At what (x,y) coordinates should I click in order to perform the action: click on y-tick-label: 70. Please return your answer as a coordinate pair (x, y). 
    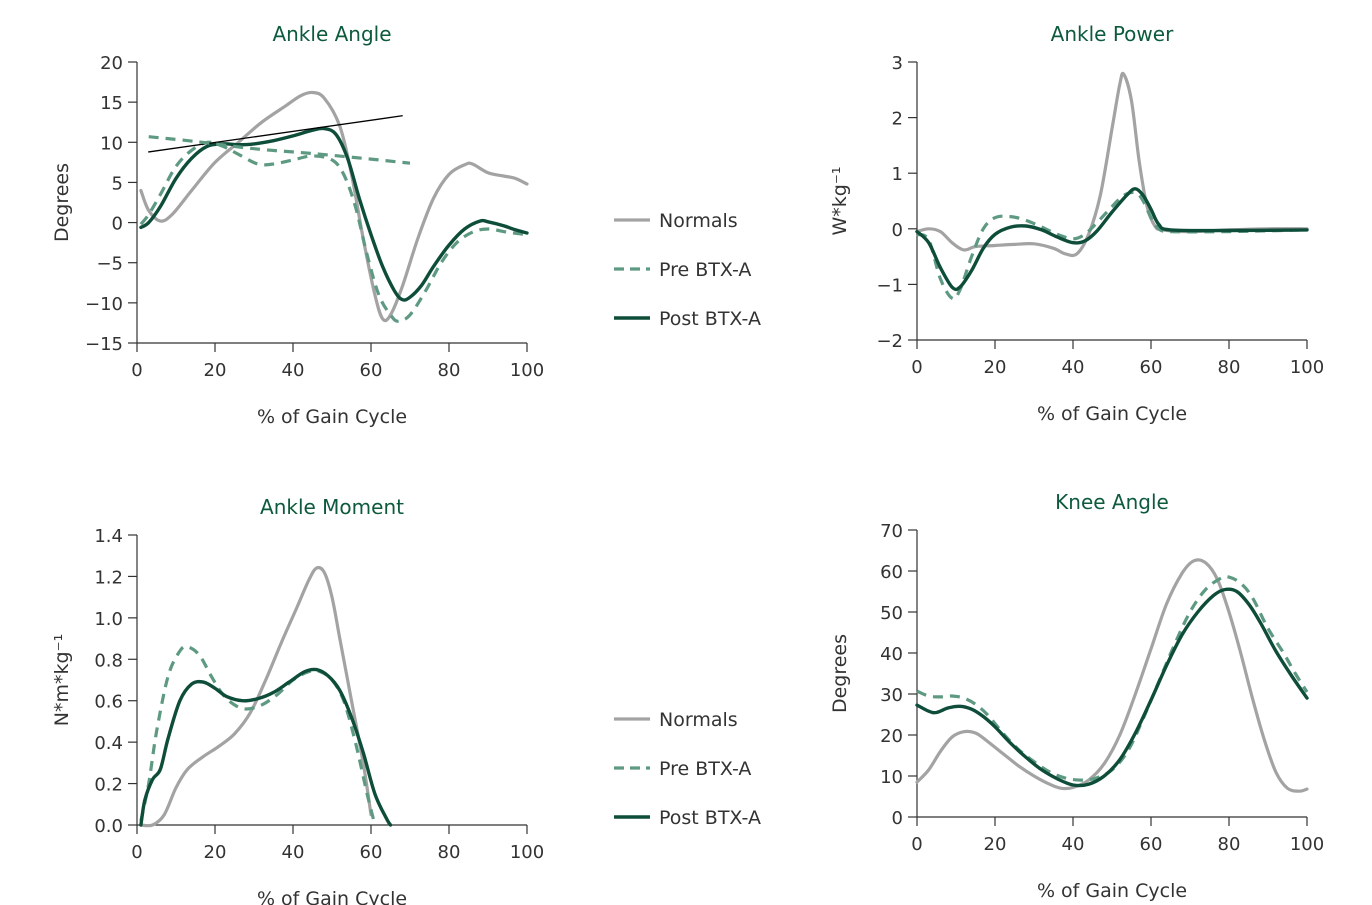
    Looking at the image, I should click on (891, 531).